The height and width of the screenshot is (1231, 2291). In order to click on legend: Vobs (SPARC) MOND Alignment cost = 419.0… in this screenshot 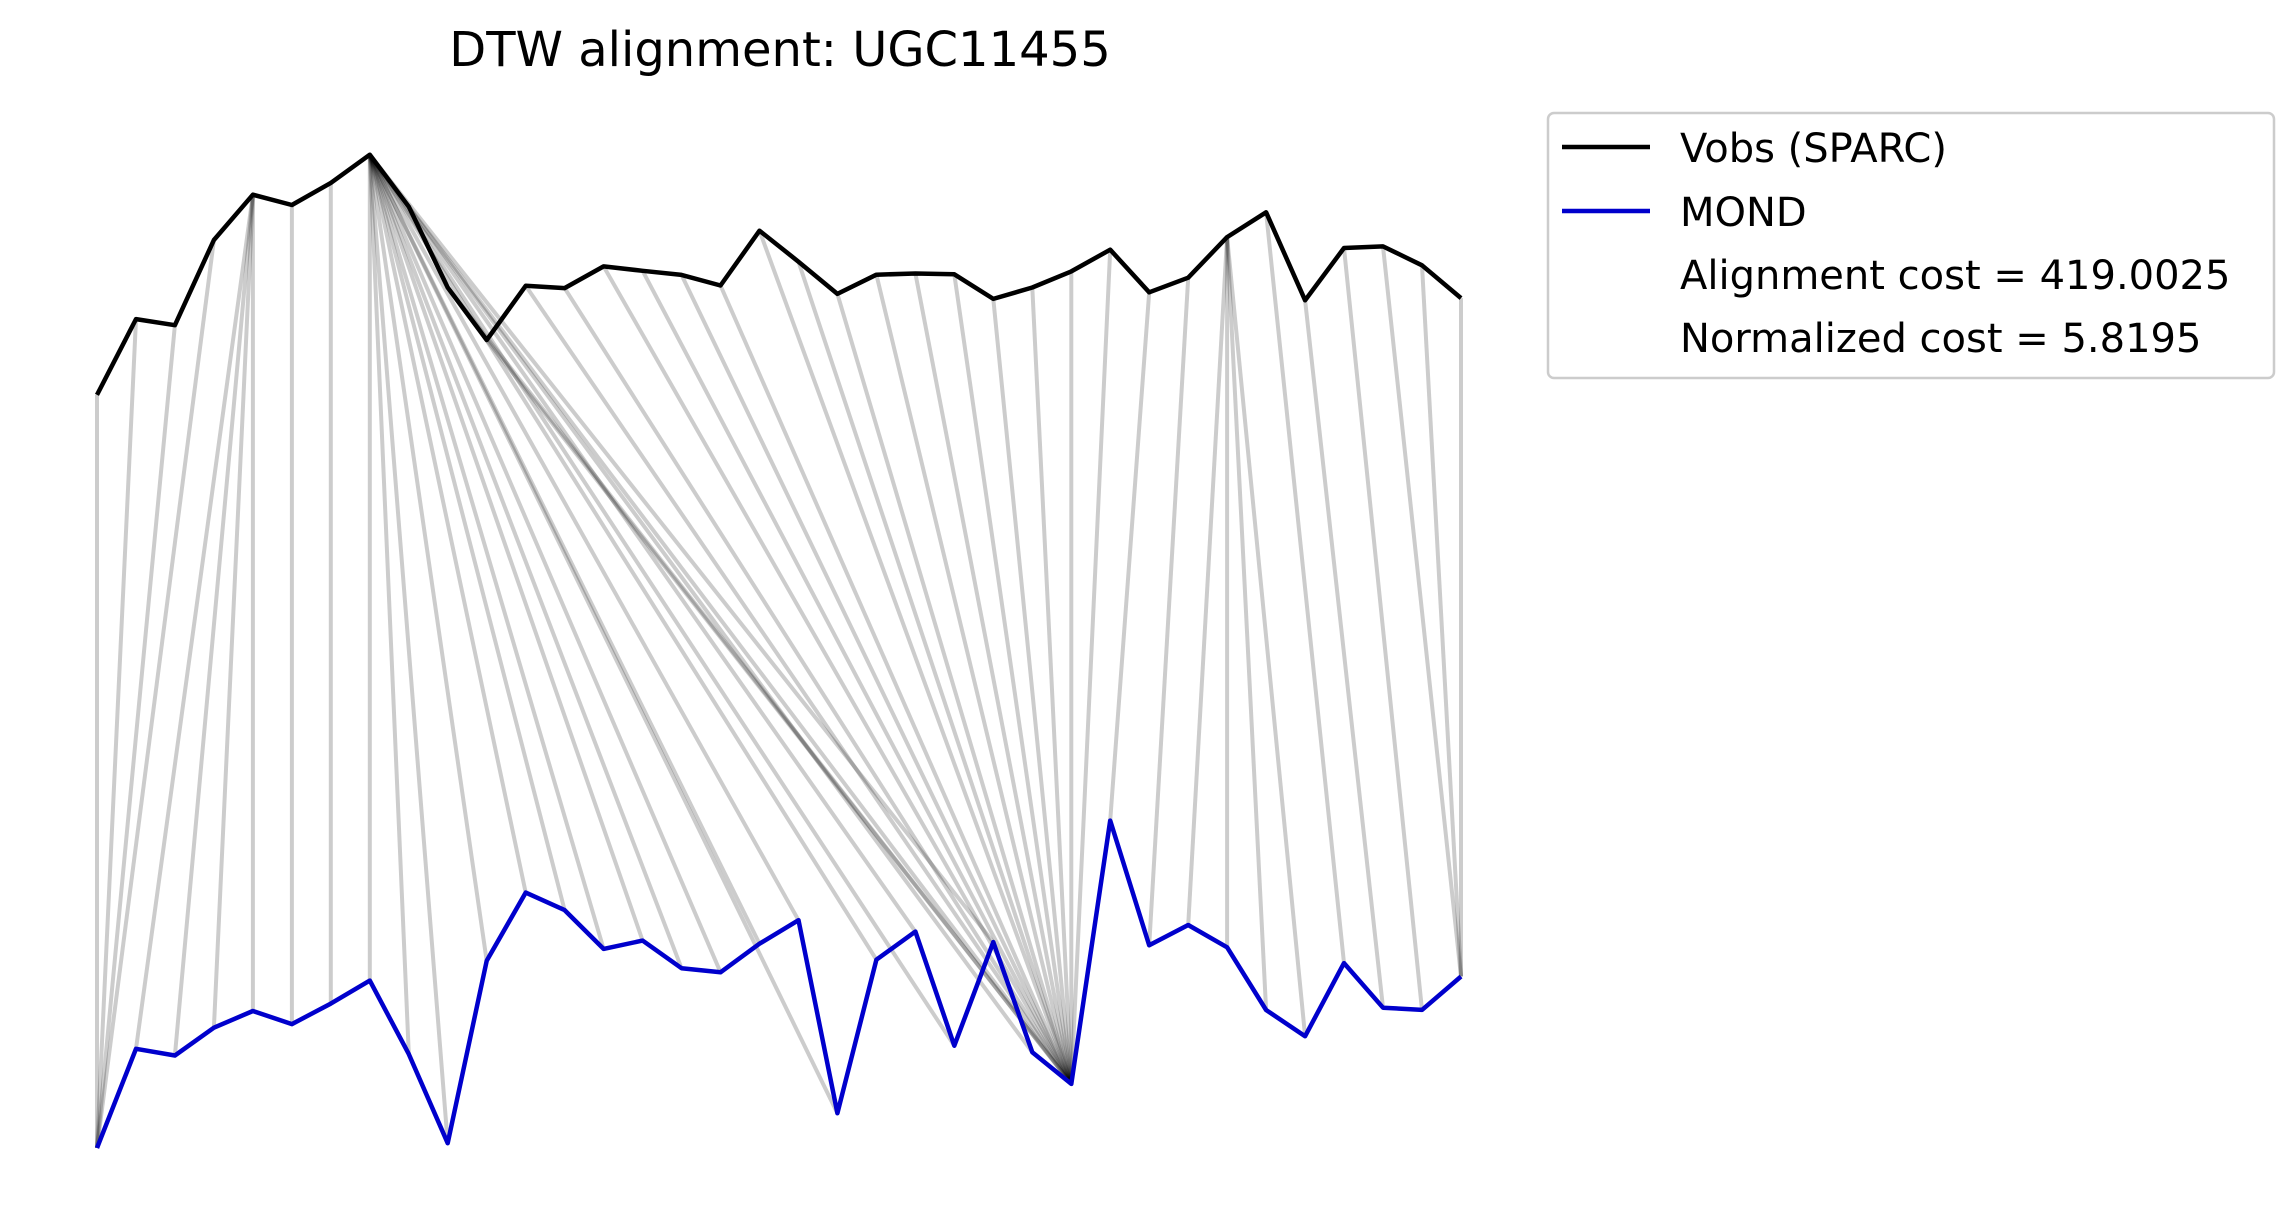, I will do `click(1911, 245)`.